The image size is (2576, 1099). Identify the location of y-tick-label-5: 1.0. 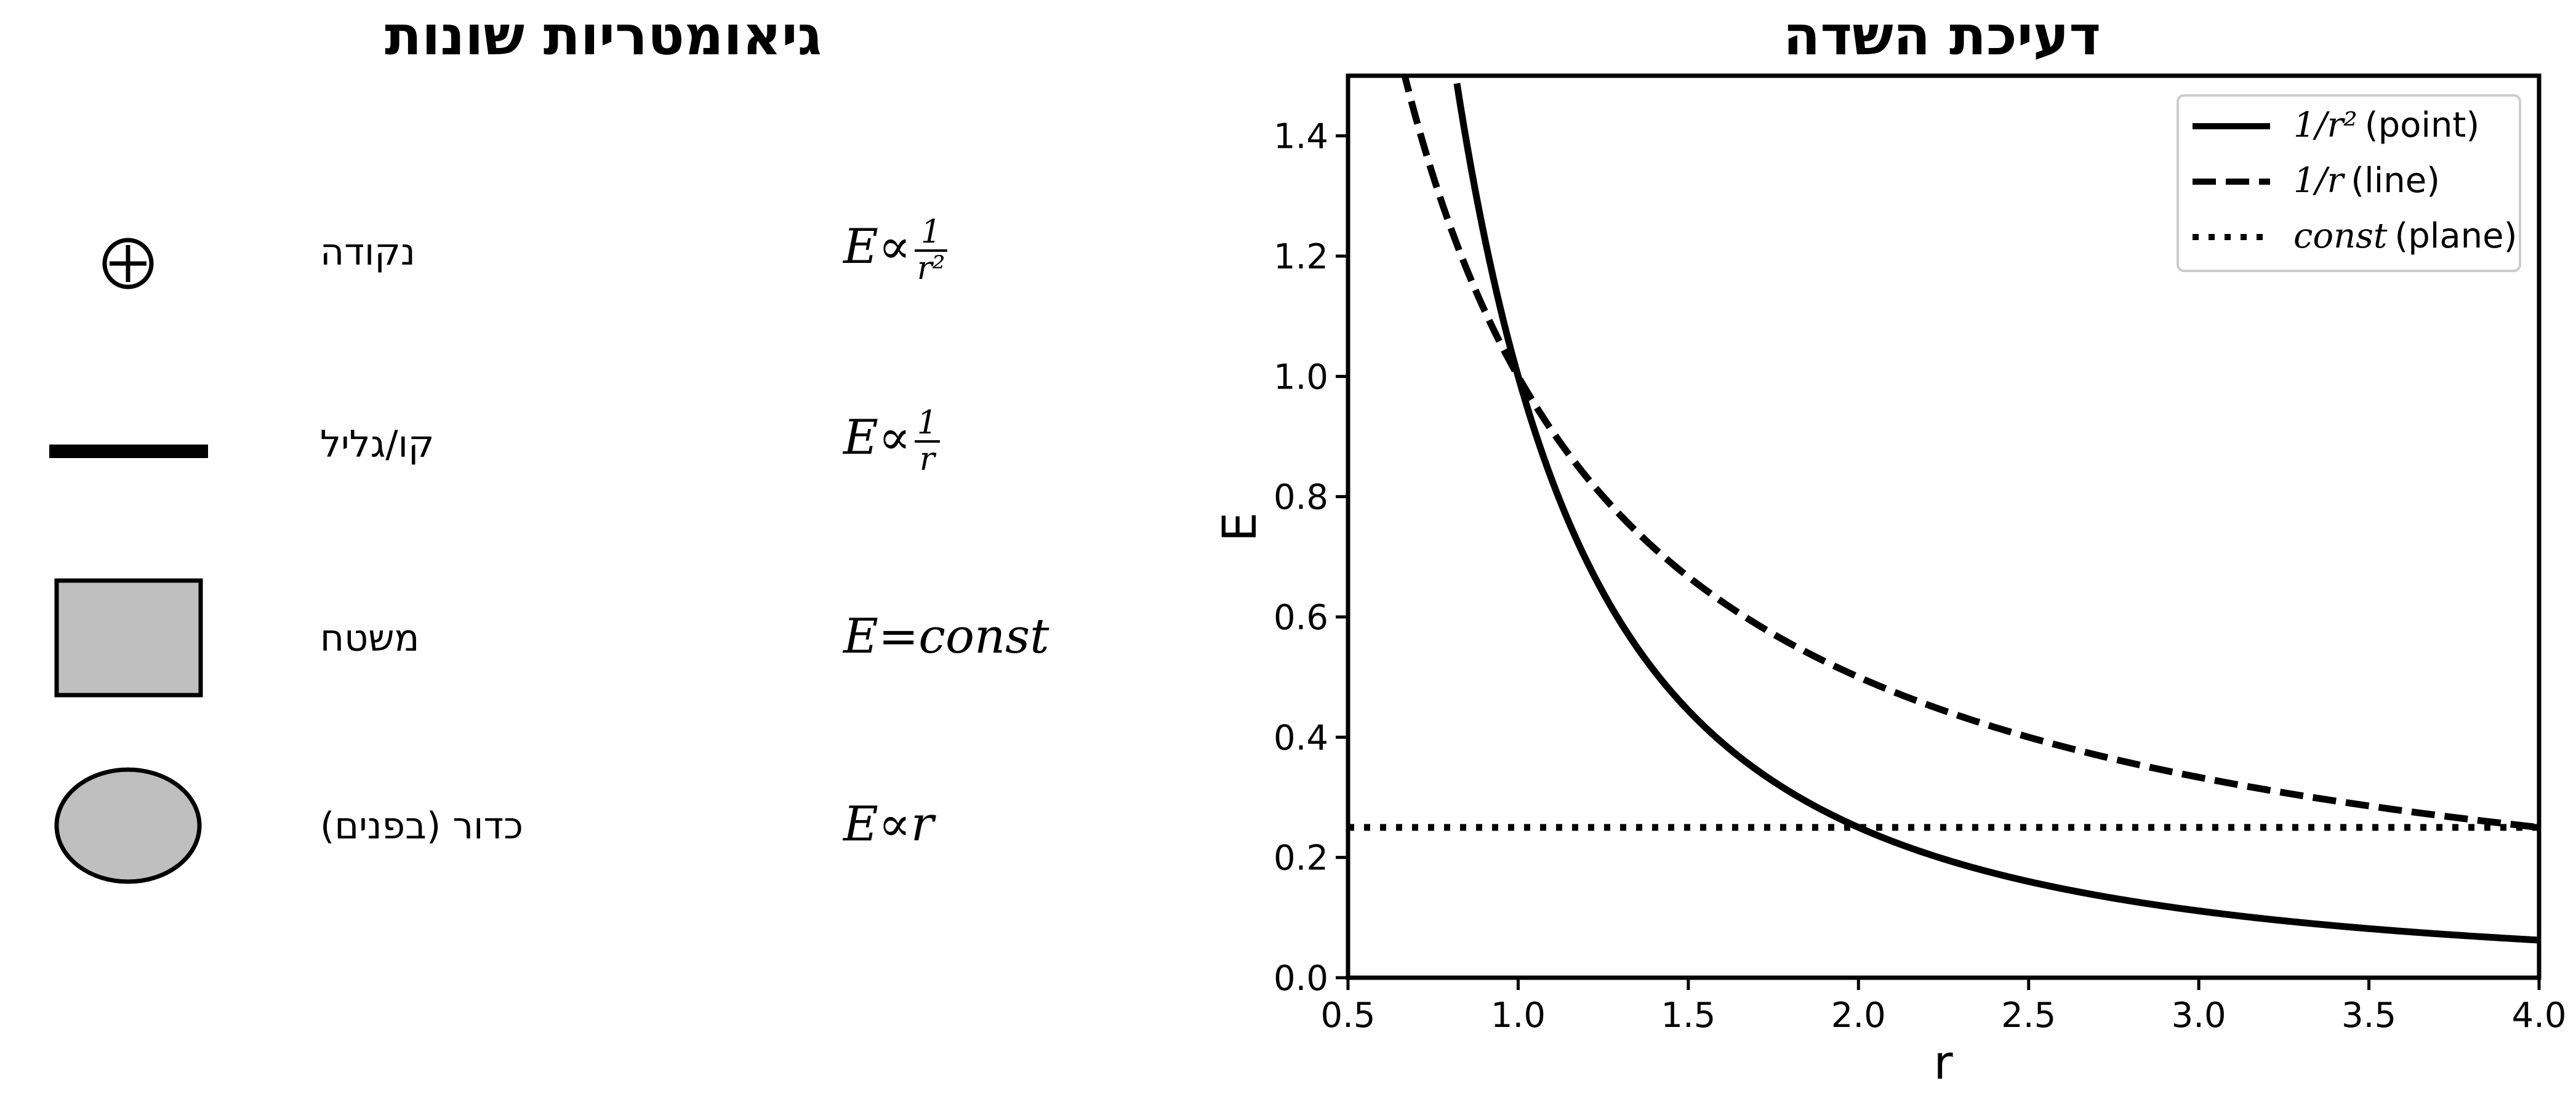
(1301, 377).